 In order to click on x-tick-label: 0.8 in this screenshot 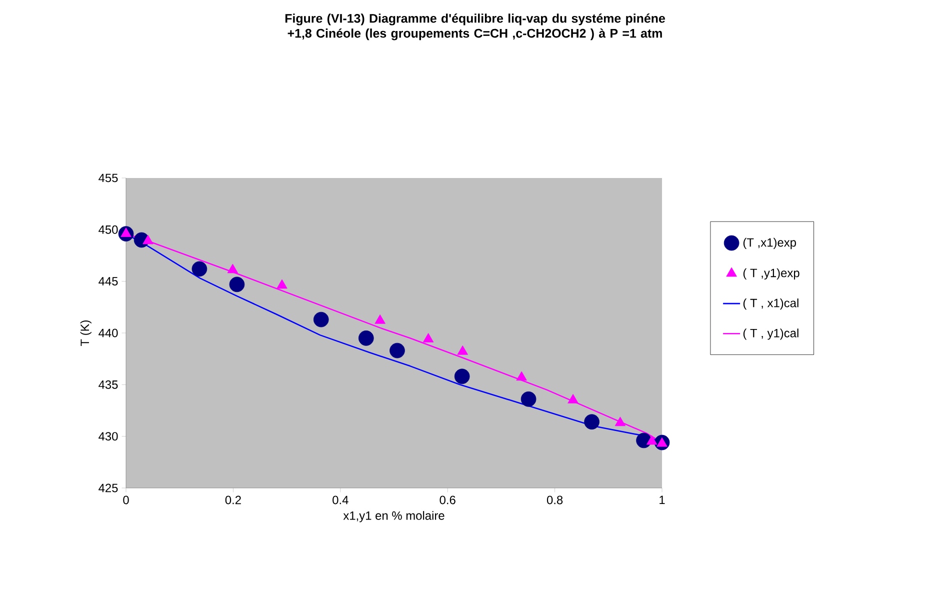, I will do `click(554, 500)`.